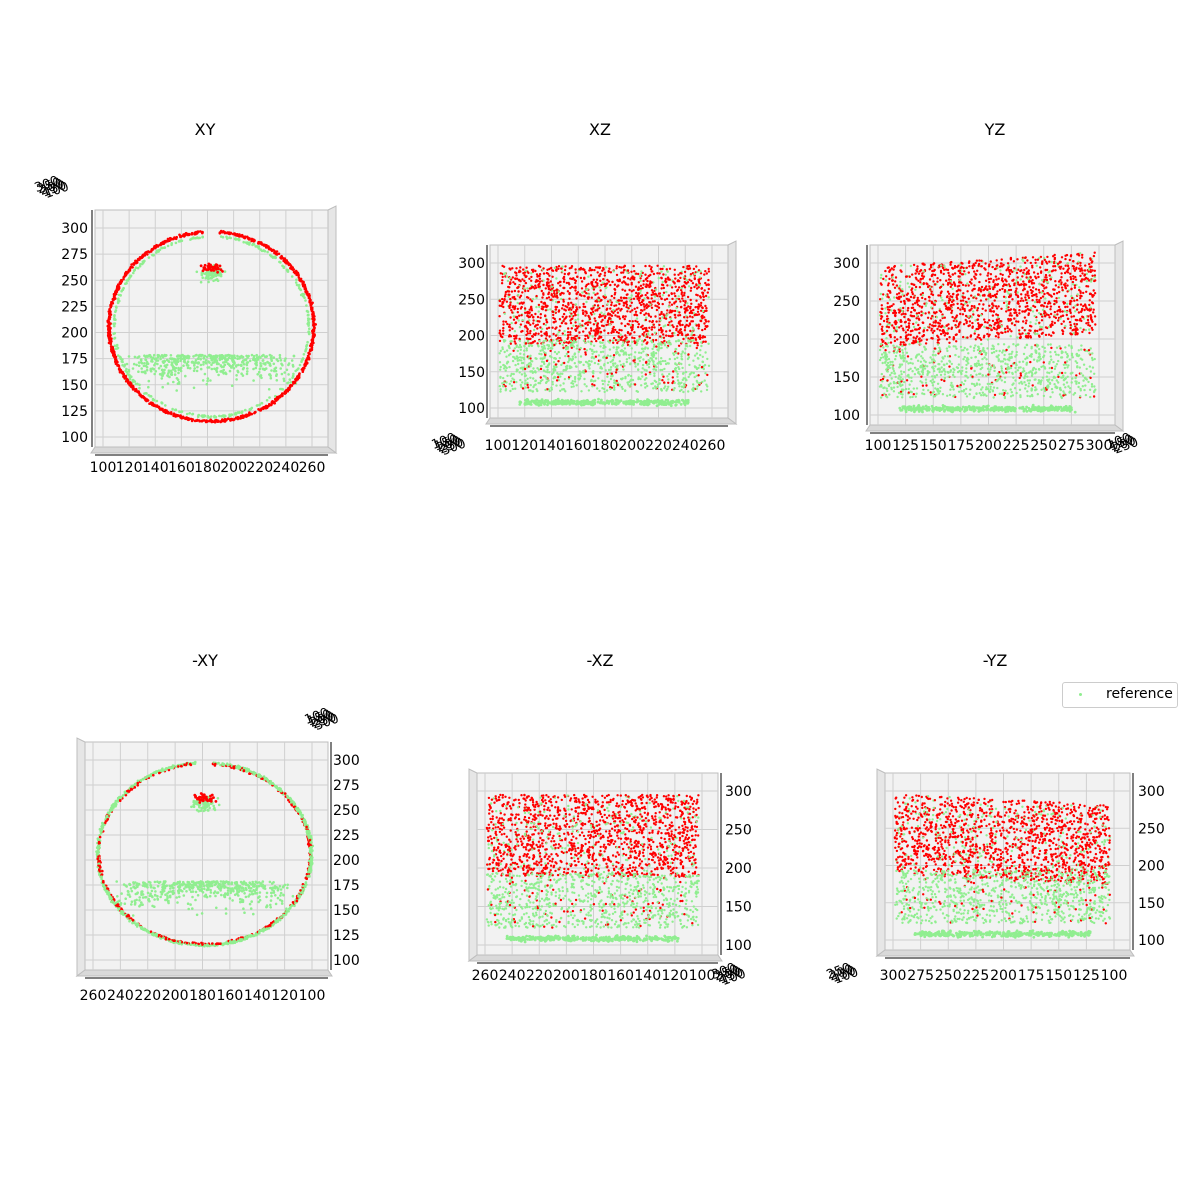 The image size is (1200, 1200). What do you see at coordinates (259, 468) in the screenshot?
I see `x-tick-label: 220` at bounding box center [259, 468].